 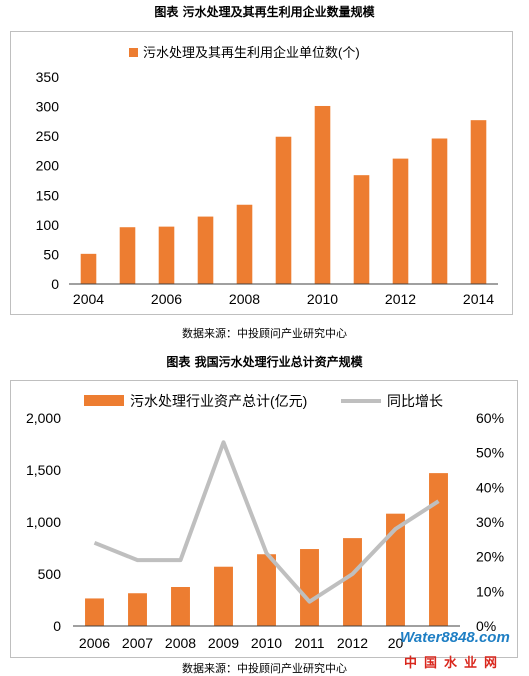 I want to click on y-tick-label: 350, so click(x=48, y=77).